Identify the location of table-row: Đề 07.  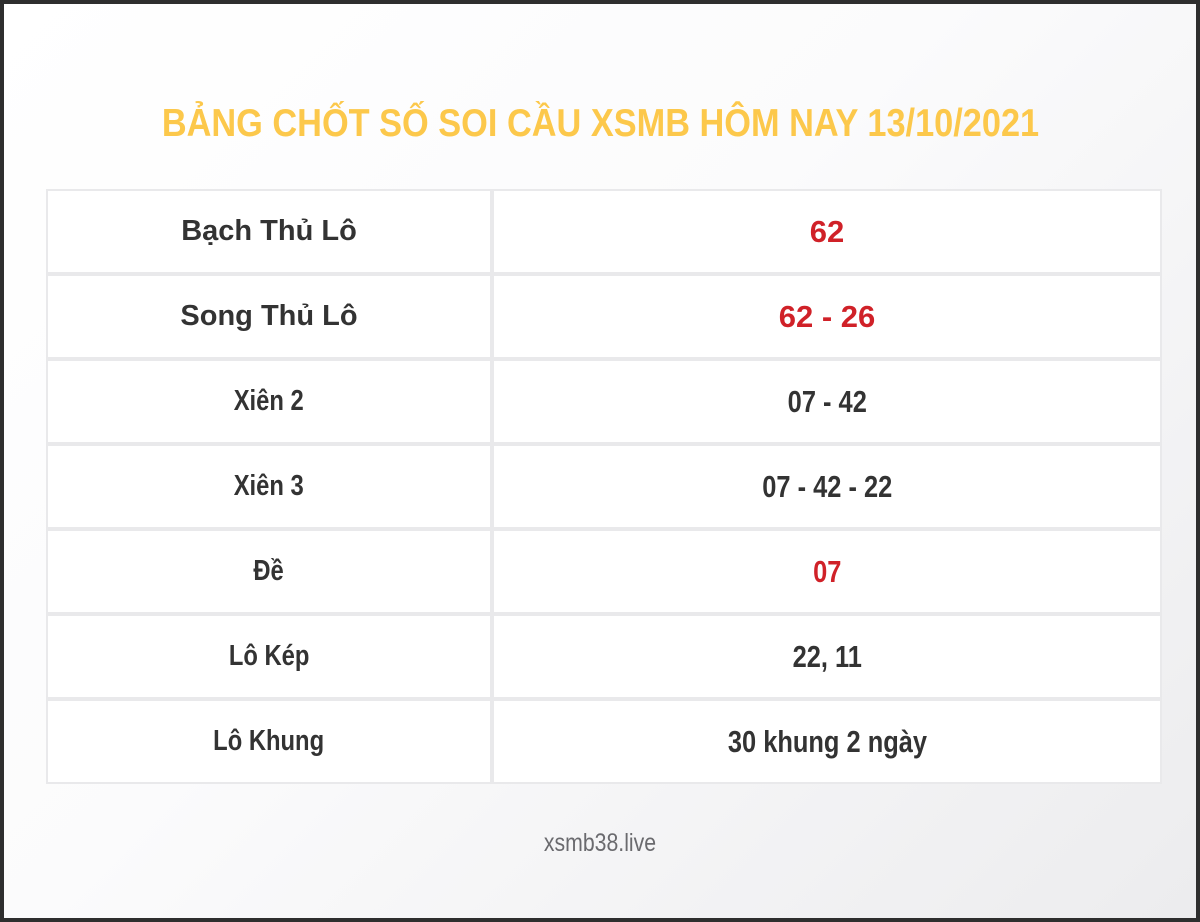
(604, 571).